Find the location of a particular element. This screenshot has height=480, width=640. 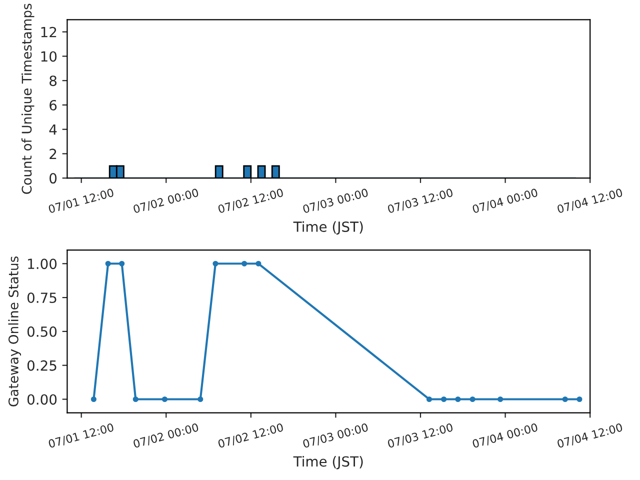

y-tick-label: 2 is located at coordinates (53, 153).